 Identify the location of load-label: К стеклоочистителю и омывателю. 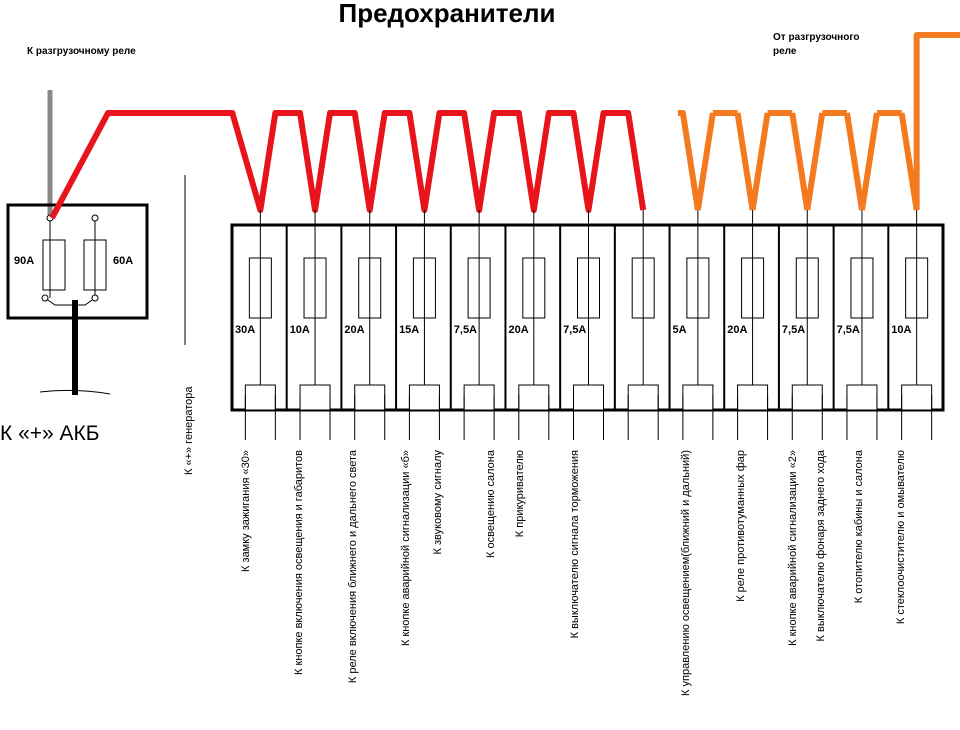
(901, 537).